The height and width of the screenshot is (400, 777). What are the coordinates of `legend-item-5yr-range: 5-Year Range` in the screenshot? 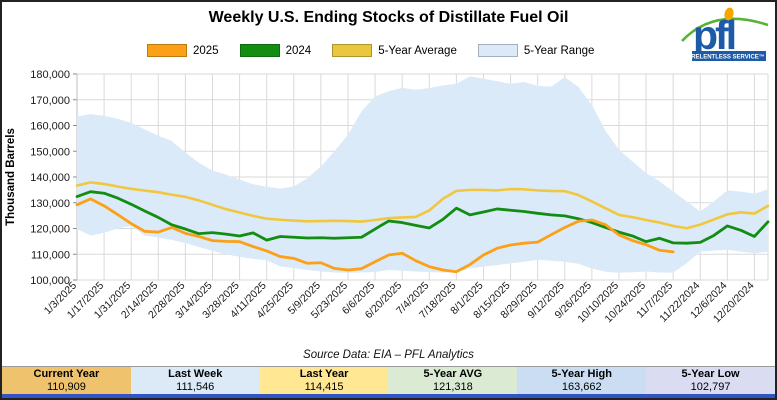 It's located at (536, 50).